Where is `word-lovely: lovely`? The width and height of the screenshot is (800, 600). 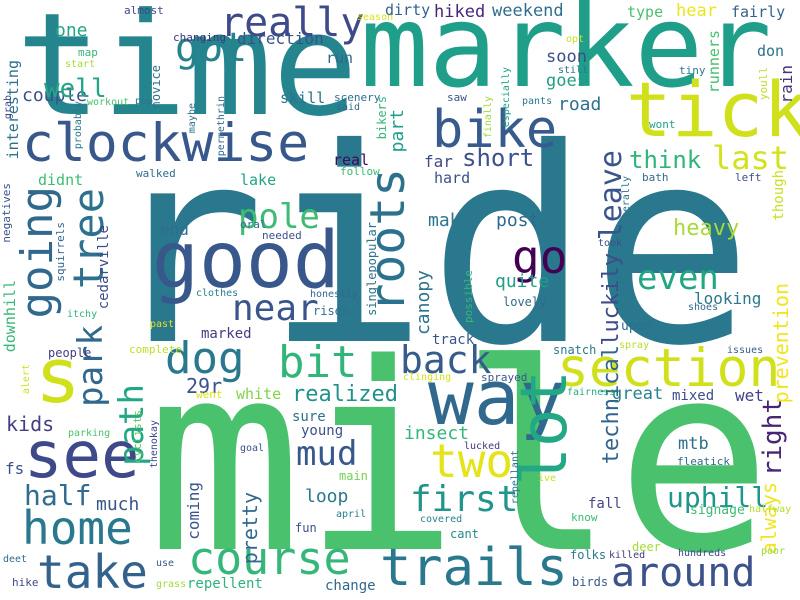 word-lovely: lovely is located at coordinates (525, 302).